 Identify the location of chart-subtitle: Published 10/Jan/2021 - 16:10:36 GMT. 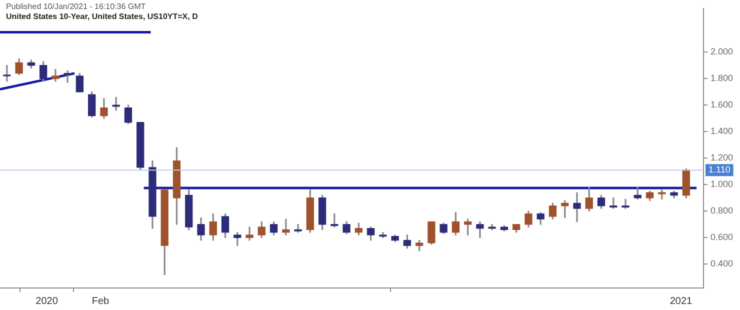
(76, 6).